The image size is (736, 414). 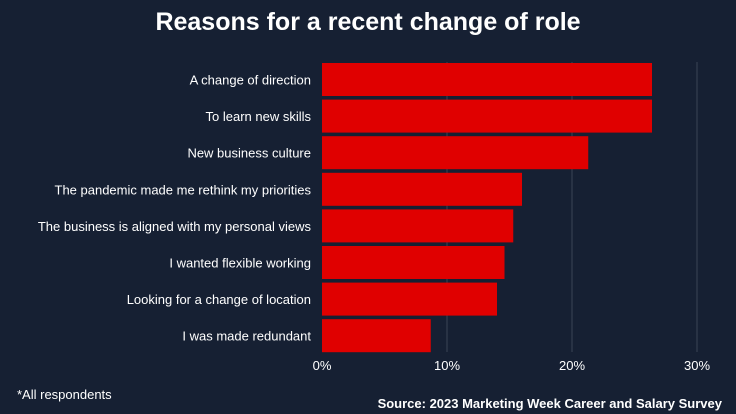 What do you see at coordinates (246, 336) in the screenshot?
I see `category-label: I was made redundant` at bounding box center [246, 336].